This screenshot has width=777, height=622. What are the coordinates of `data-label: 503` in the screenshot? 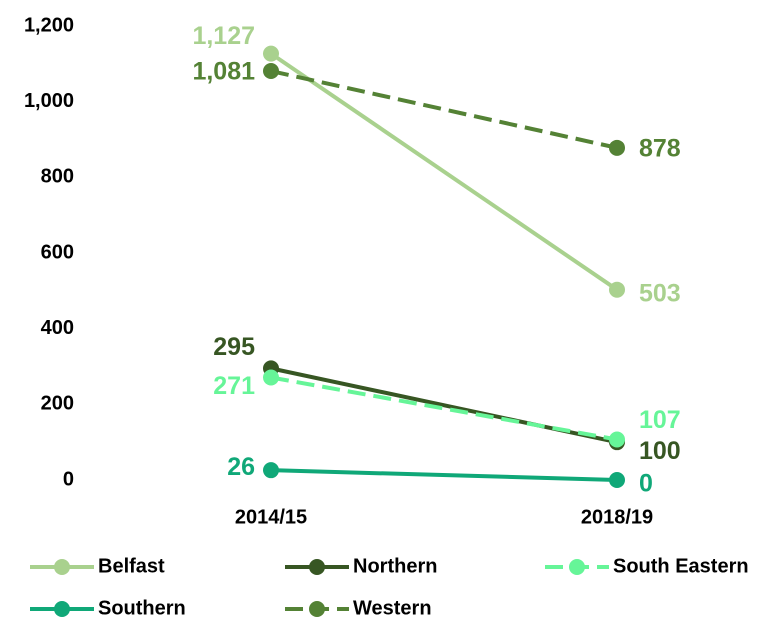 It's located at (660, 293).